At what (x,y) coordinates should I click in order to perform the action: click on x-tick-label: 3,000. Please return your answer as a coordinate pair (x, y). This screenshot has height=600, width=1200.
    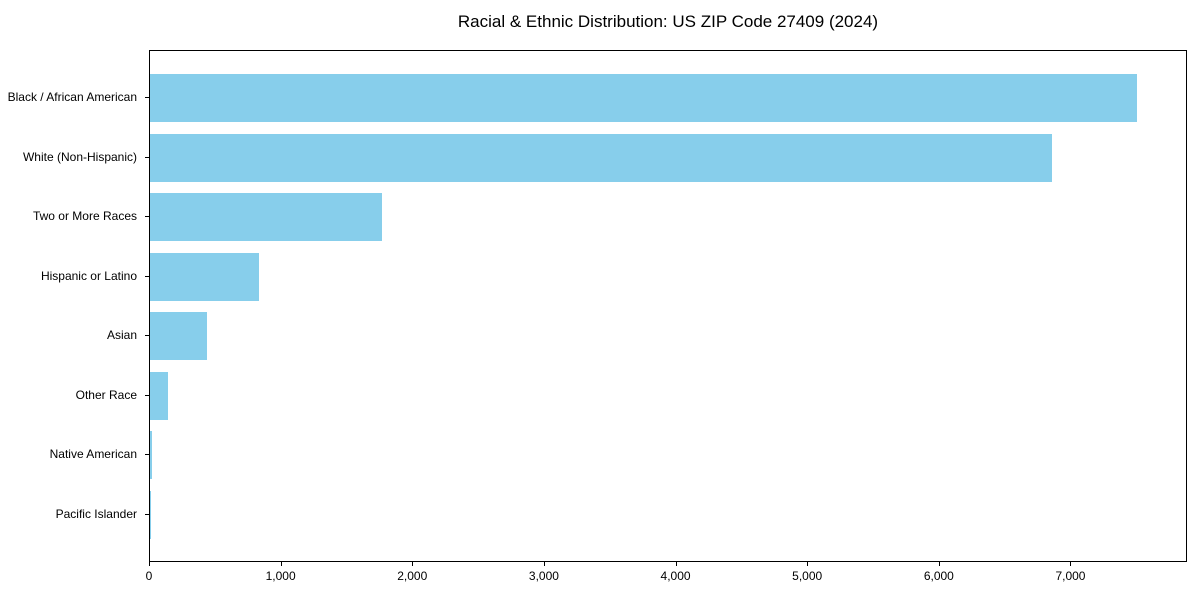
    Looking at the image, I should click on (543, 576).